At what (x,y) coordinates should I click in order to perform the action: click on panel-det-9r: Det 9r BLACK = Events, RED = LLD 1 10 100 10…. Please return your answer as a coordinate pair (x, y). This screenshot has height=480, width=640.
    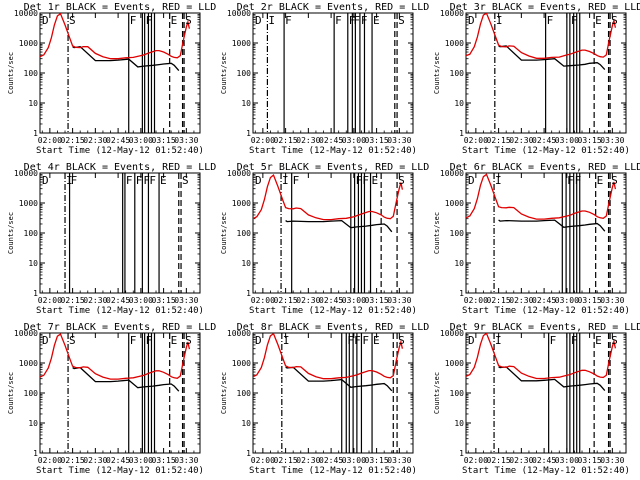
    Looking at the image, I should click on (536, 399).